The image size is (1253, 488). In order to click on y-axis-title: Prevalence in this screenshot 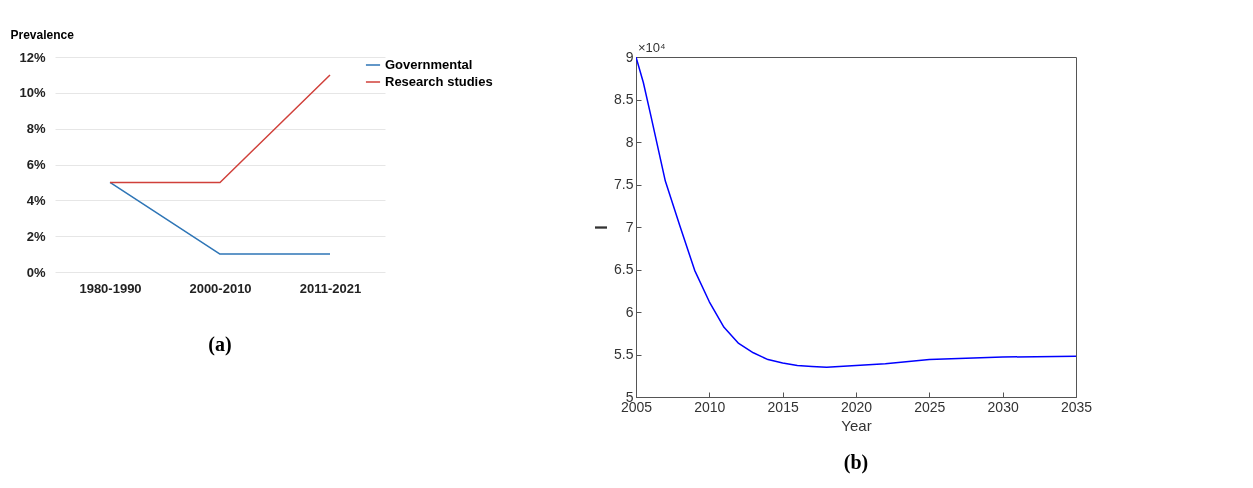, I will do `click(42, 34)`.